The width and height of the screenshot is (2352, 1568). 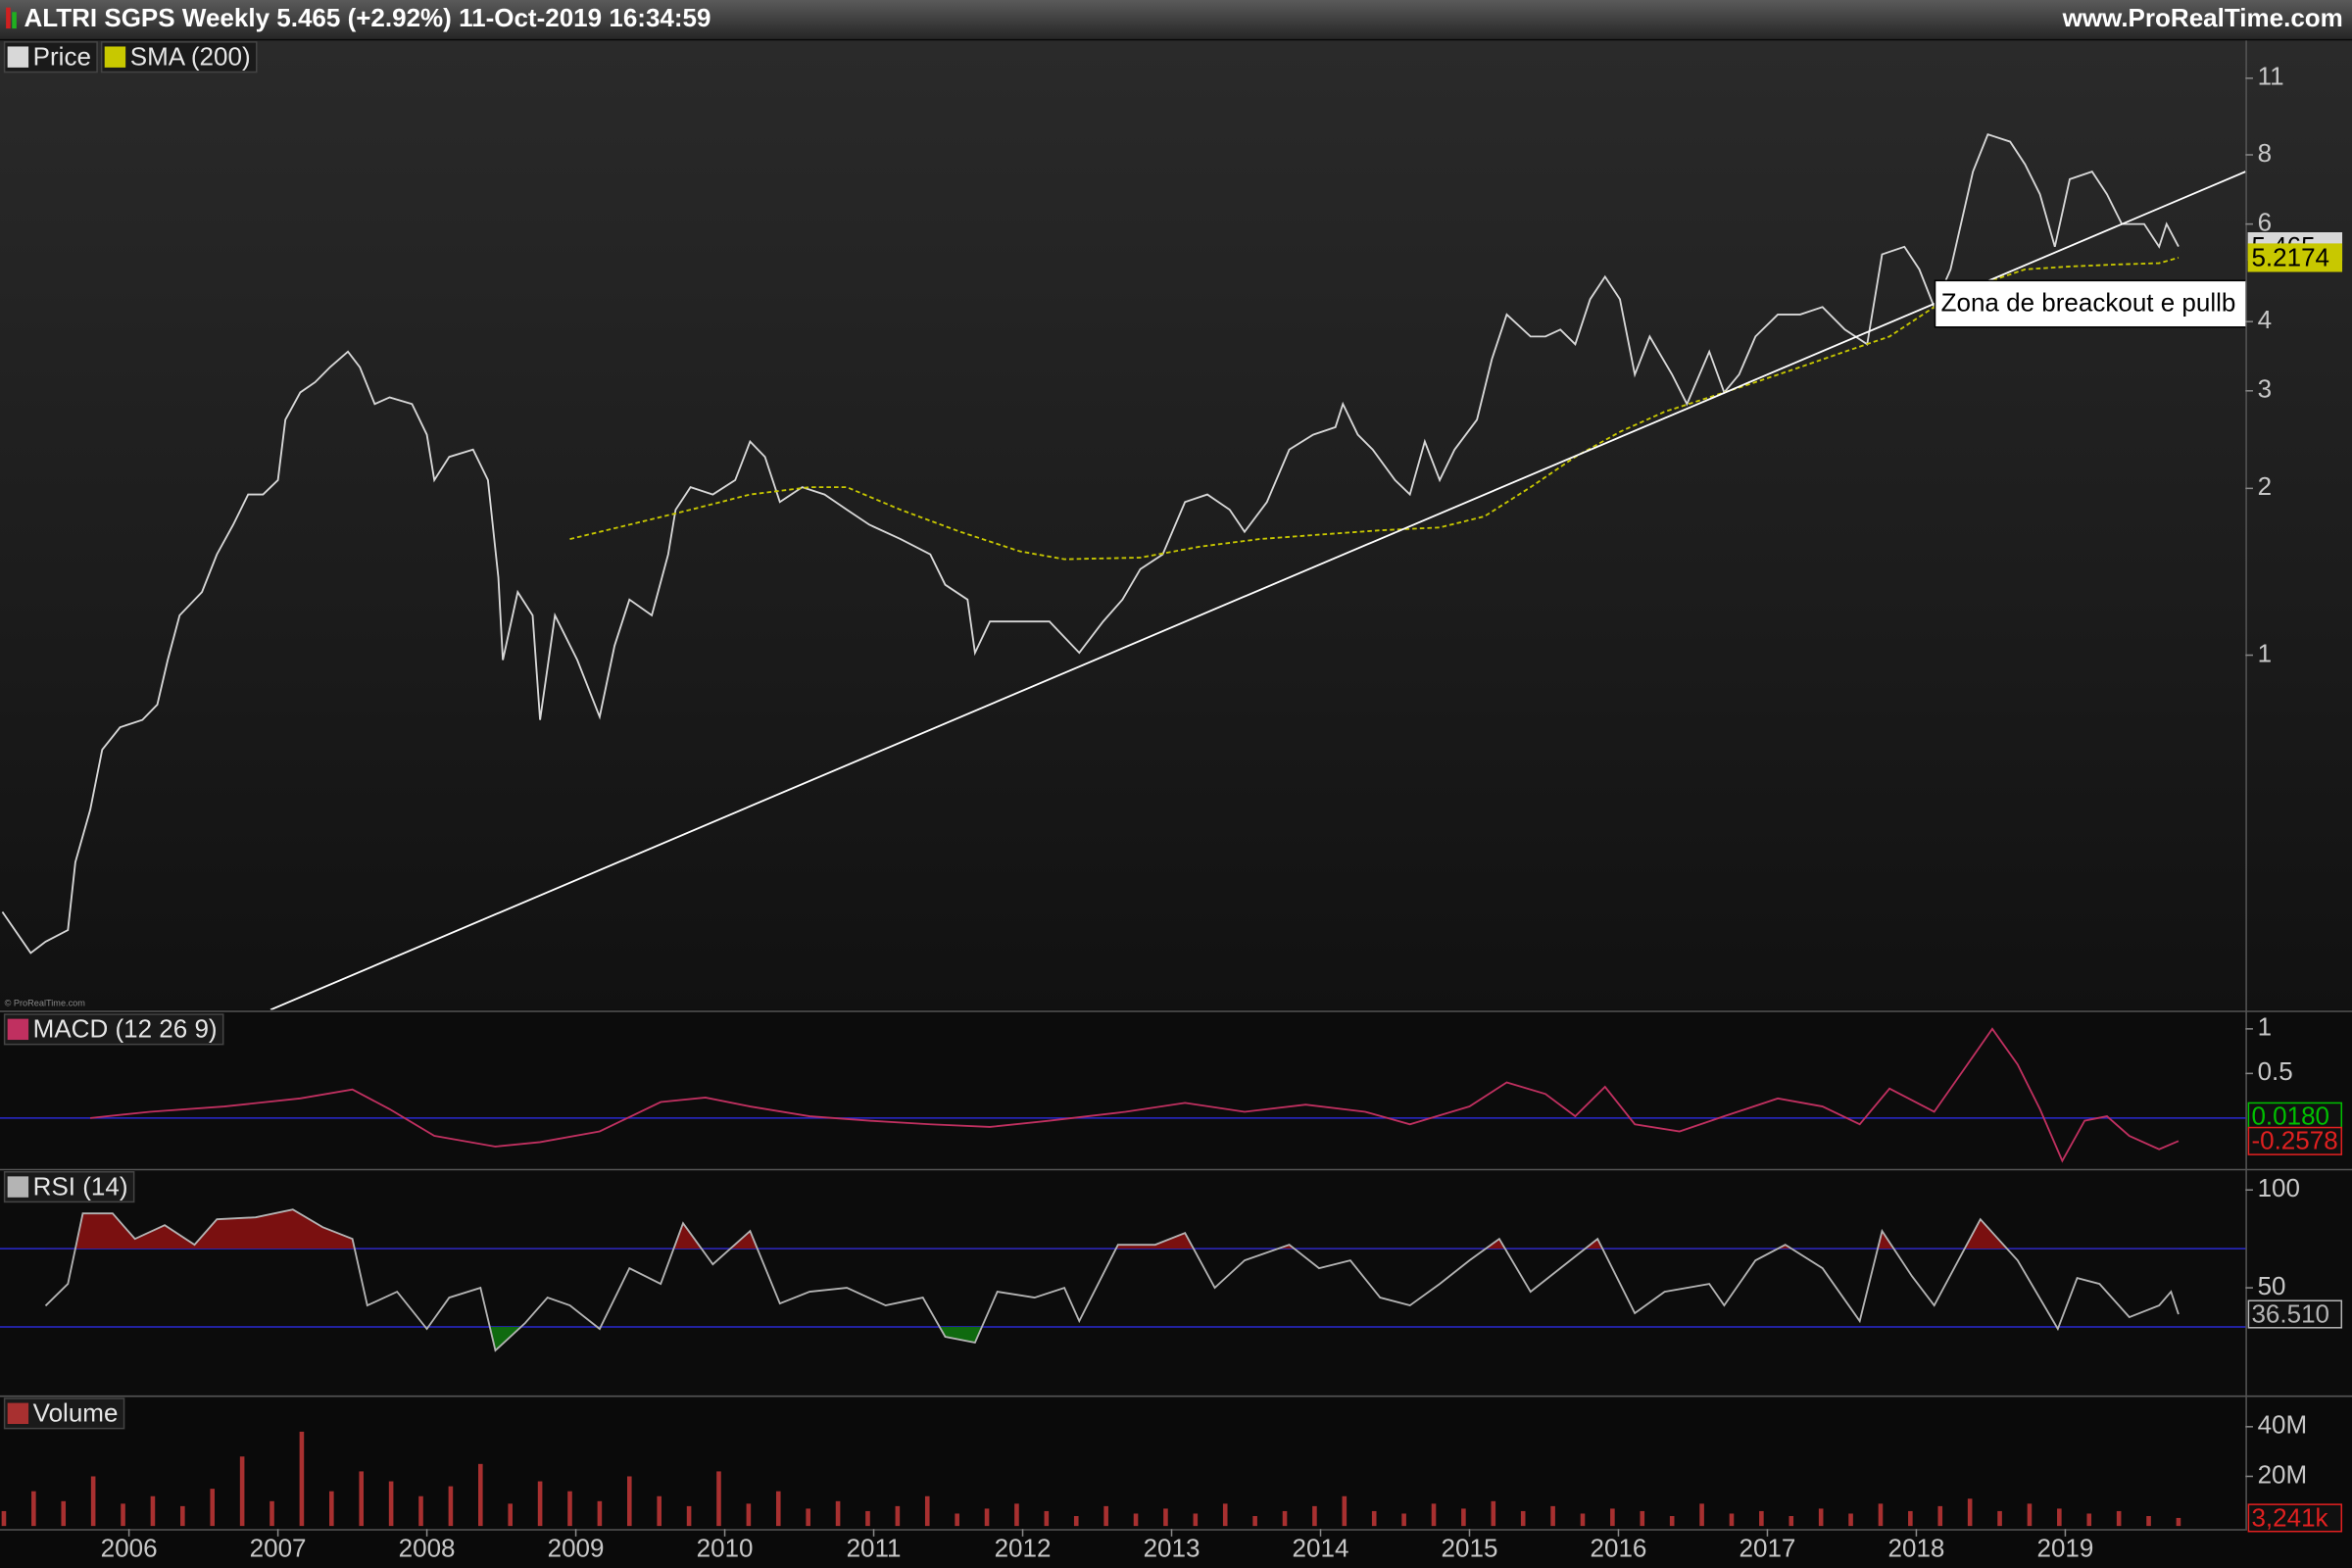 I want to click on legend-label: MACD (12 26 9), so click(x=126, y=1029).